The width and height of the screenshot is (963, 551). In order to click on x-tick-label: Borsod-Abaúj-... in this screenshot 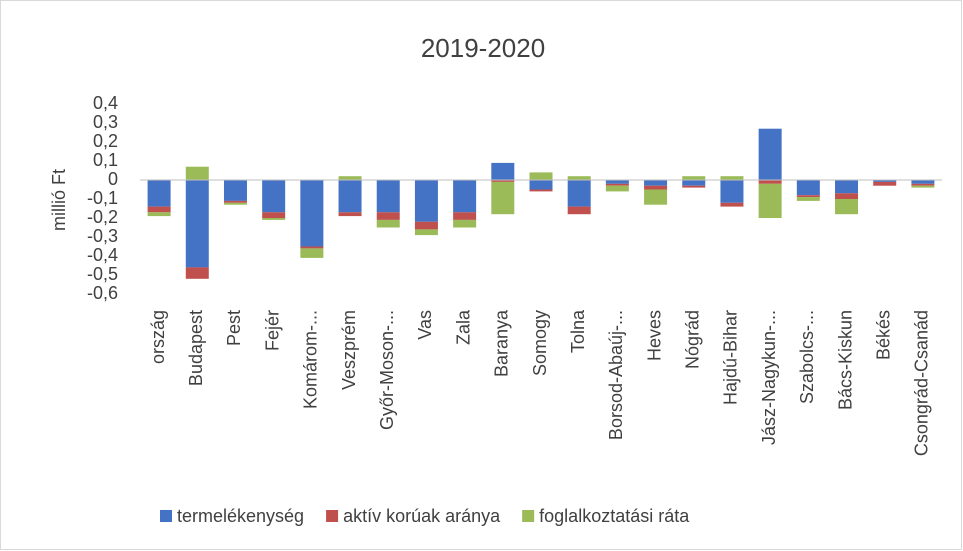, I will do `click(616, 375)`.